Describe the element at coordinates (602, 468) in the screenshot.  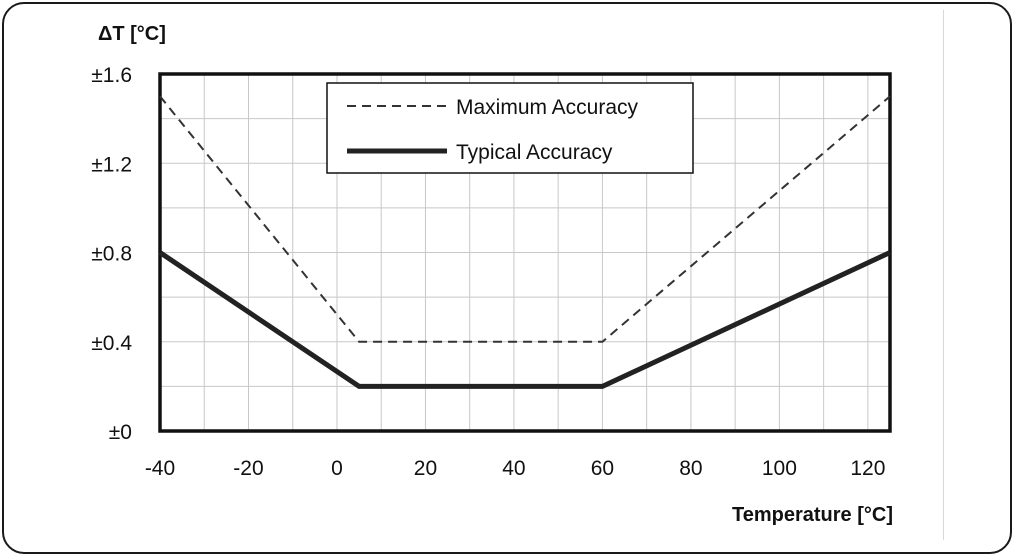
I see `x-tick-label: 60` at that location.